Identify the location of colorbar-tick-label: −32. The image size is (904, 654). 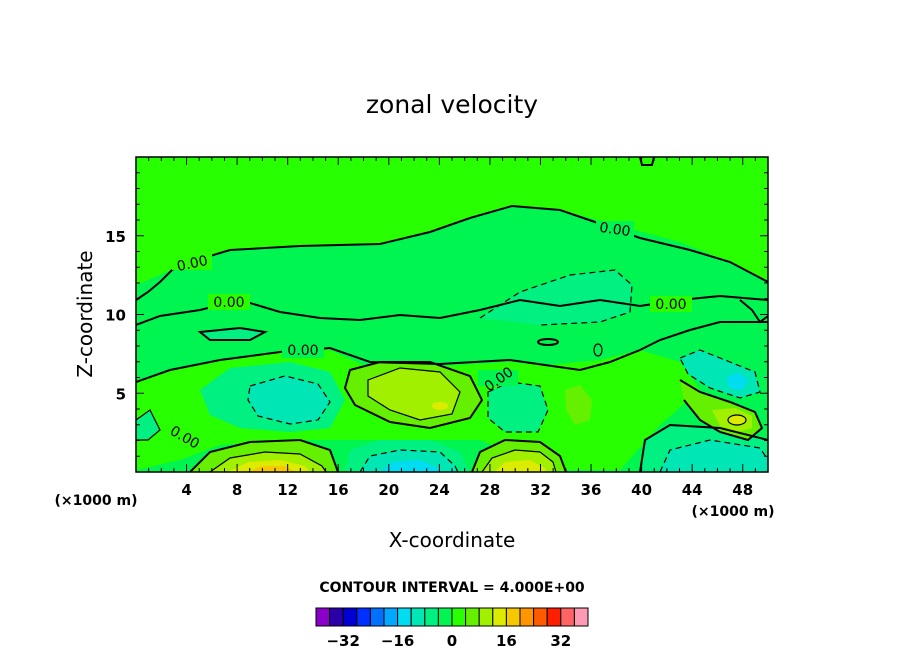
(342, 641).